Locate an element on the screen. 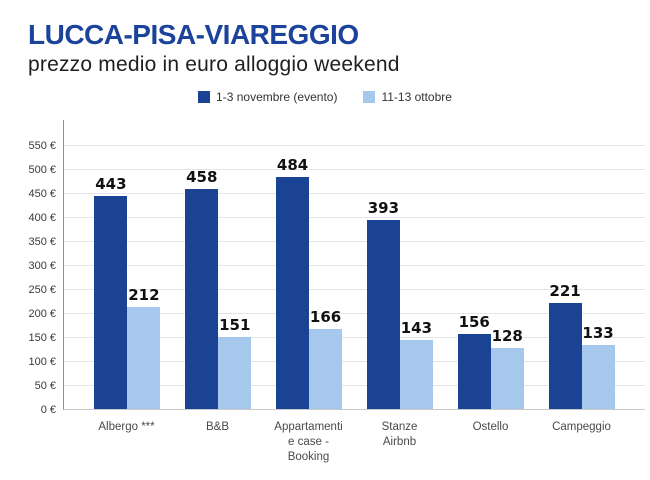 This screenshot has height=480, width=650. category-label: B&B is located at coordinates (217, 427).